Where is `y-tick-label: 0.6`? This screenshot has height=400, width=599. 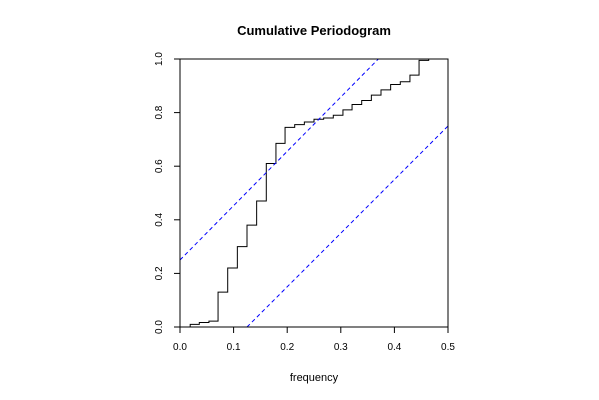
y-tick-label: 0.6 is located at coordinates (159, 166).